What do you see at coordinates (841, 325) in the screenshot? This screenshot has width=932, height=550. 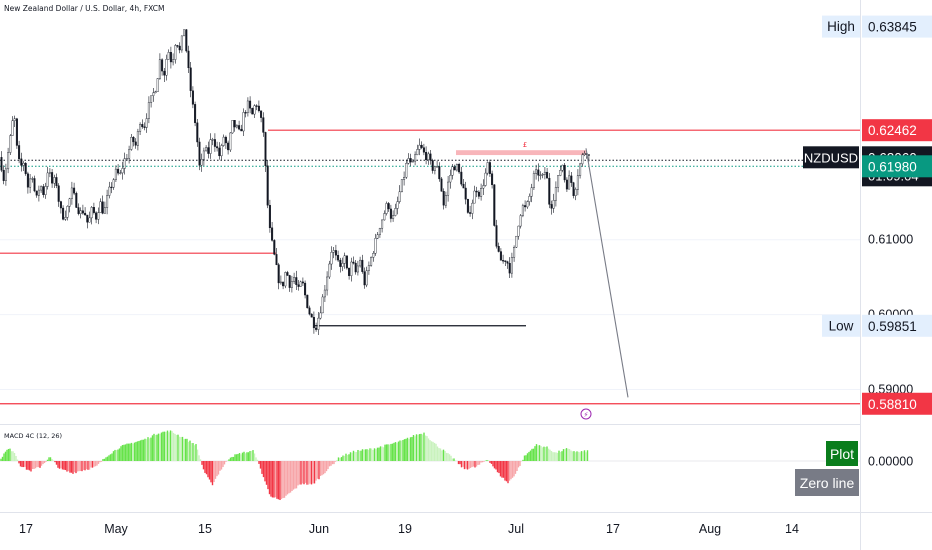 I see `low-tag-text: Low` at bounding box center [841, 325].